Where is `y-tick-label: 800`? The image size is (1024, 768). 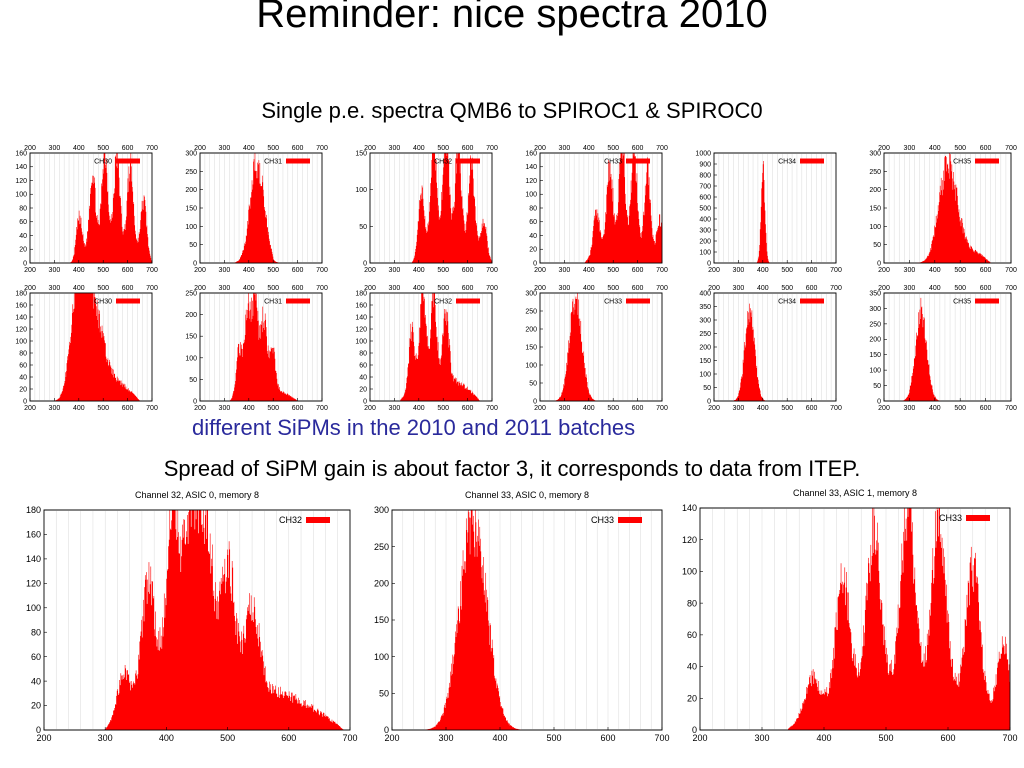
y-tick-label: 800 is located at coordinates (705, 175).